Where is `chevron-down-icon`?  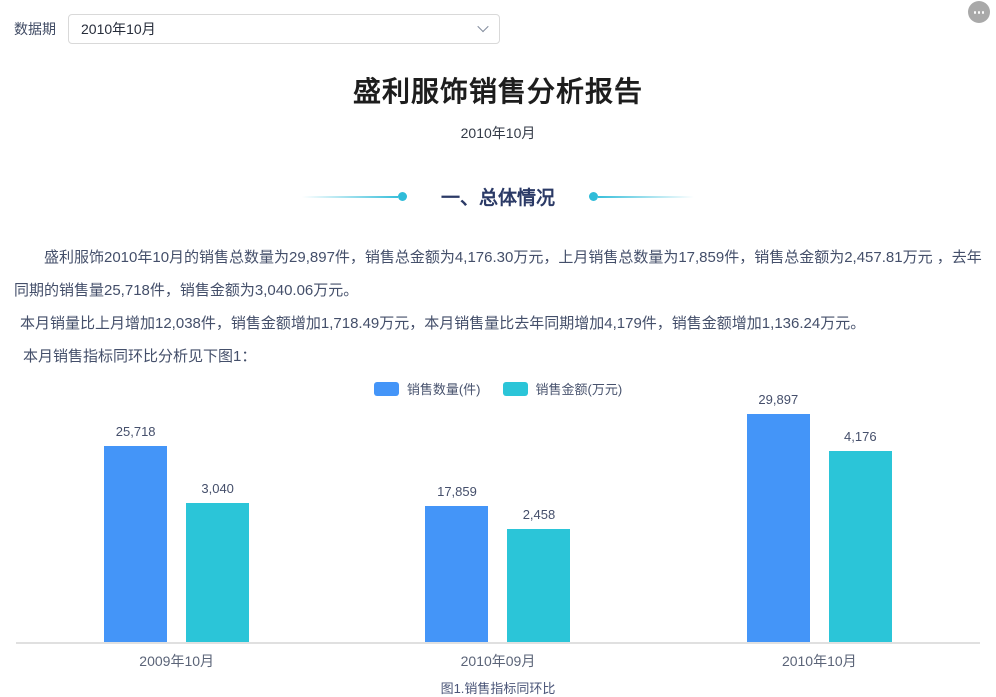 chevron-down-icon is located at coordinates (483, 26).